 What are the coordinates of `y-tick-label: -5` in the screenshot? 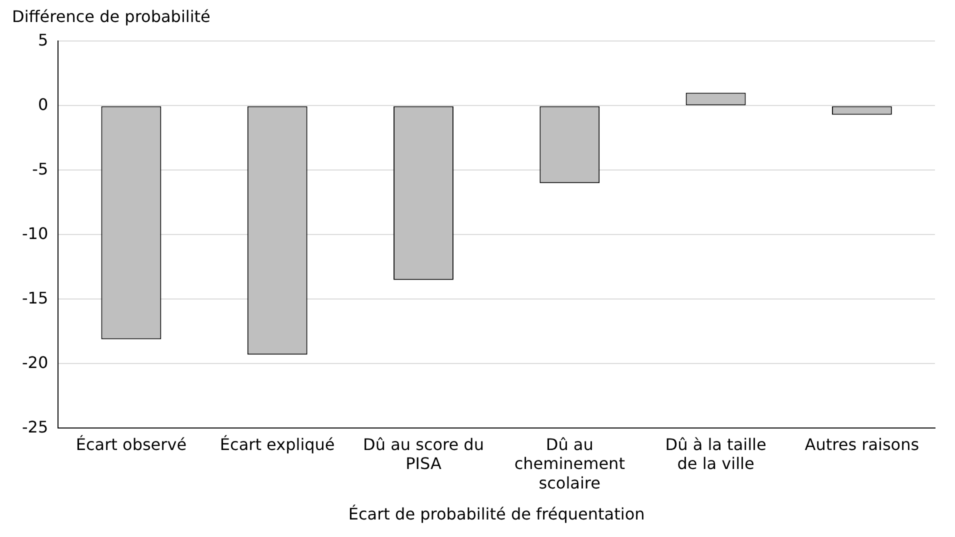 It's located at (40, 168).